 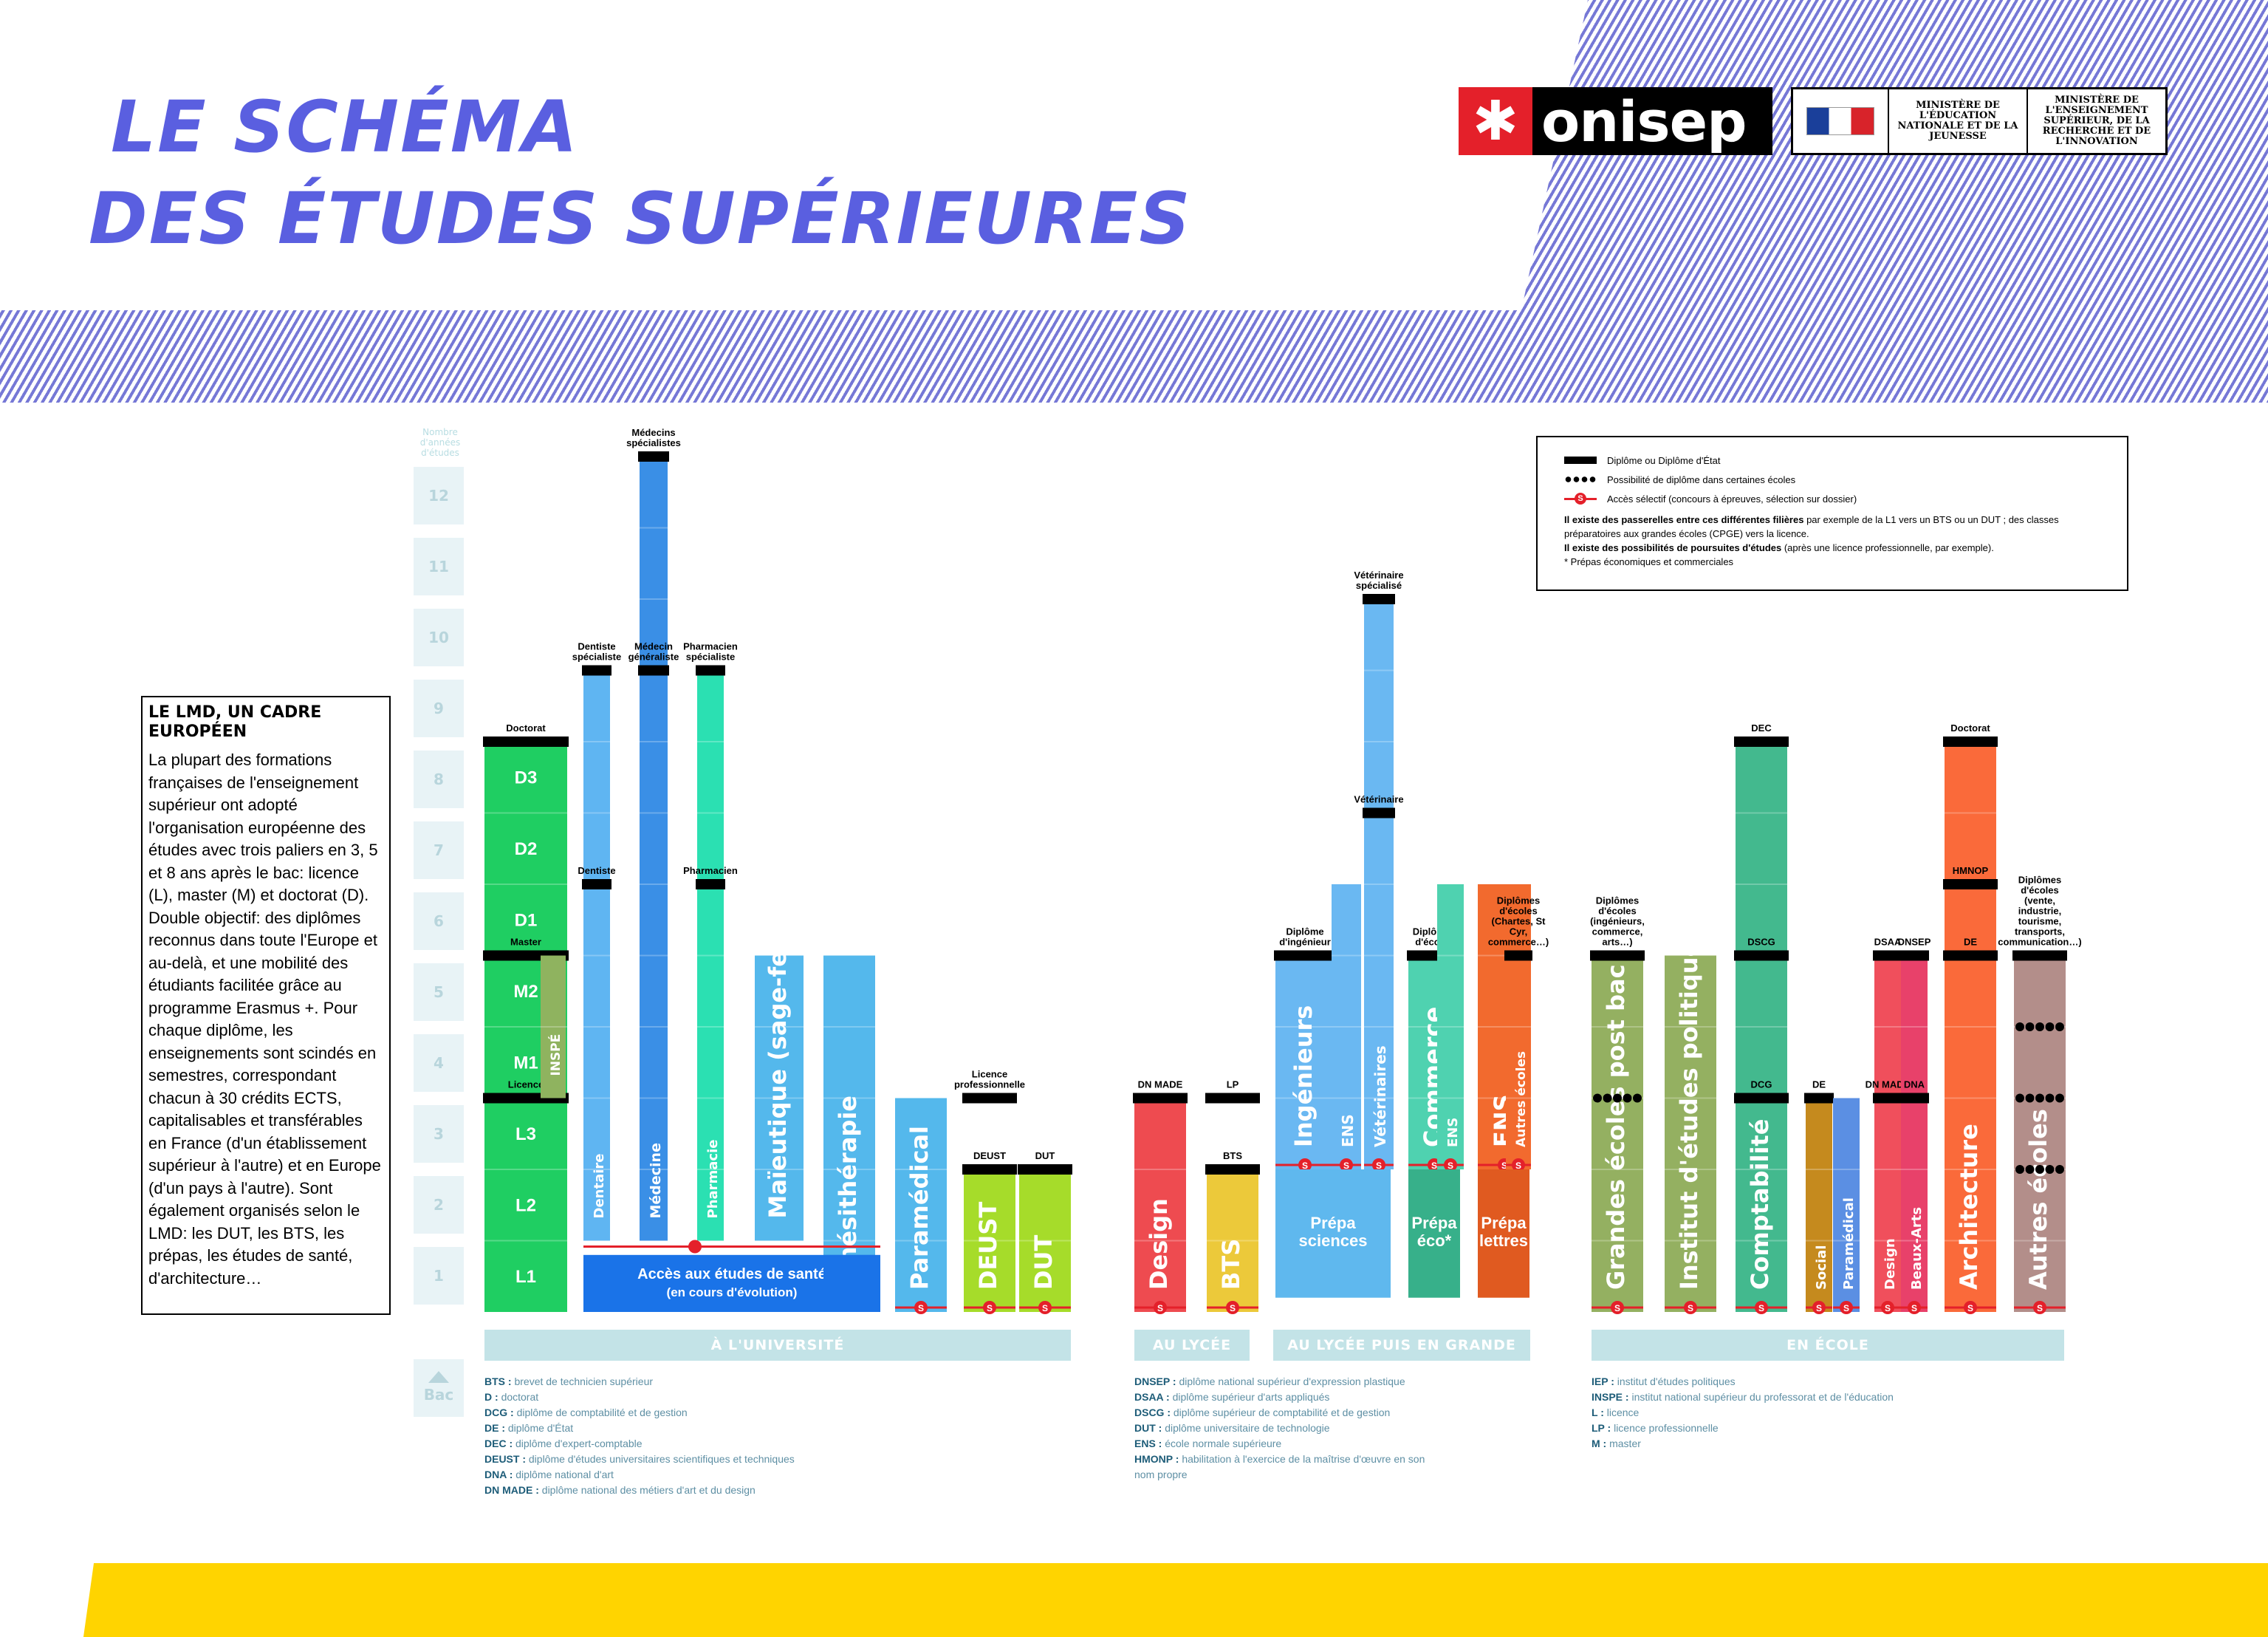 What do you see at coordinates (778, 1046) in the screenshot?
I see `column-name-label: Maïeutique (sage-femme)` at bounding box center [778, 1046].